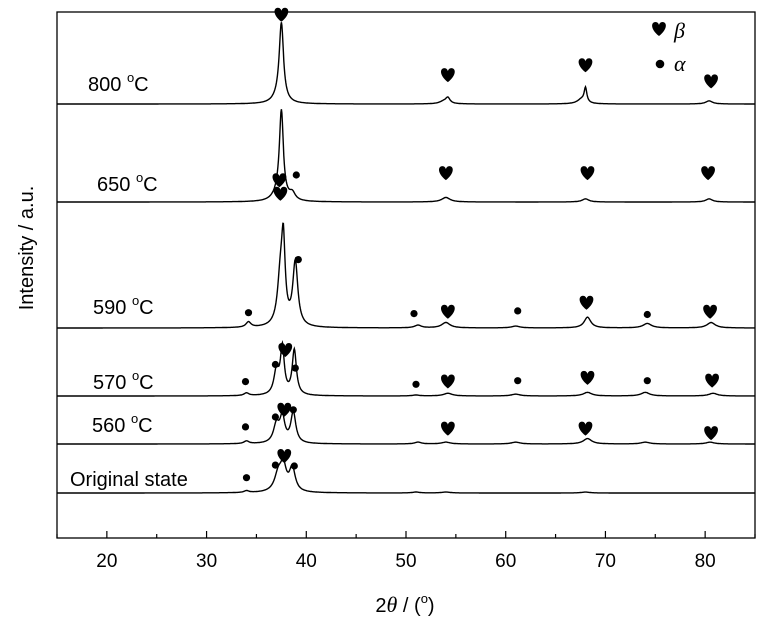 The width and height of the screenshot is (768, 631). Describe the element at coordinates (118, 83) in the screenshot. I see `trace-label-800: 800 oC` at that location.